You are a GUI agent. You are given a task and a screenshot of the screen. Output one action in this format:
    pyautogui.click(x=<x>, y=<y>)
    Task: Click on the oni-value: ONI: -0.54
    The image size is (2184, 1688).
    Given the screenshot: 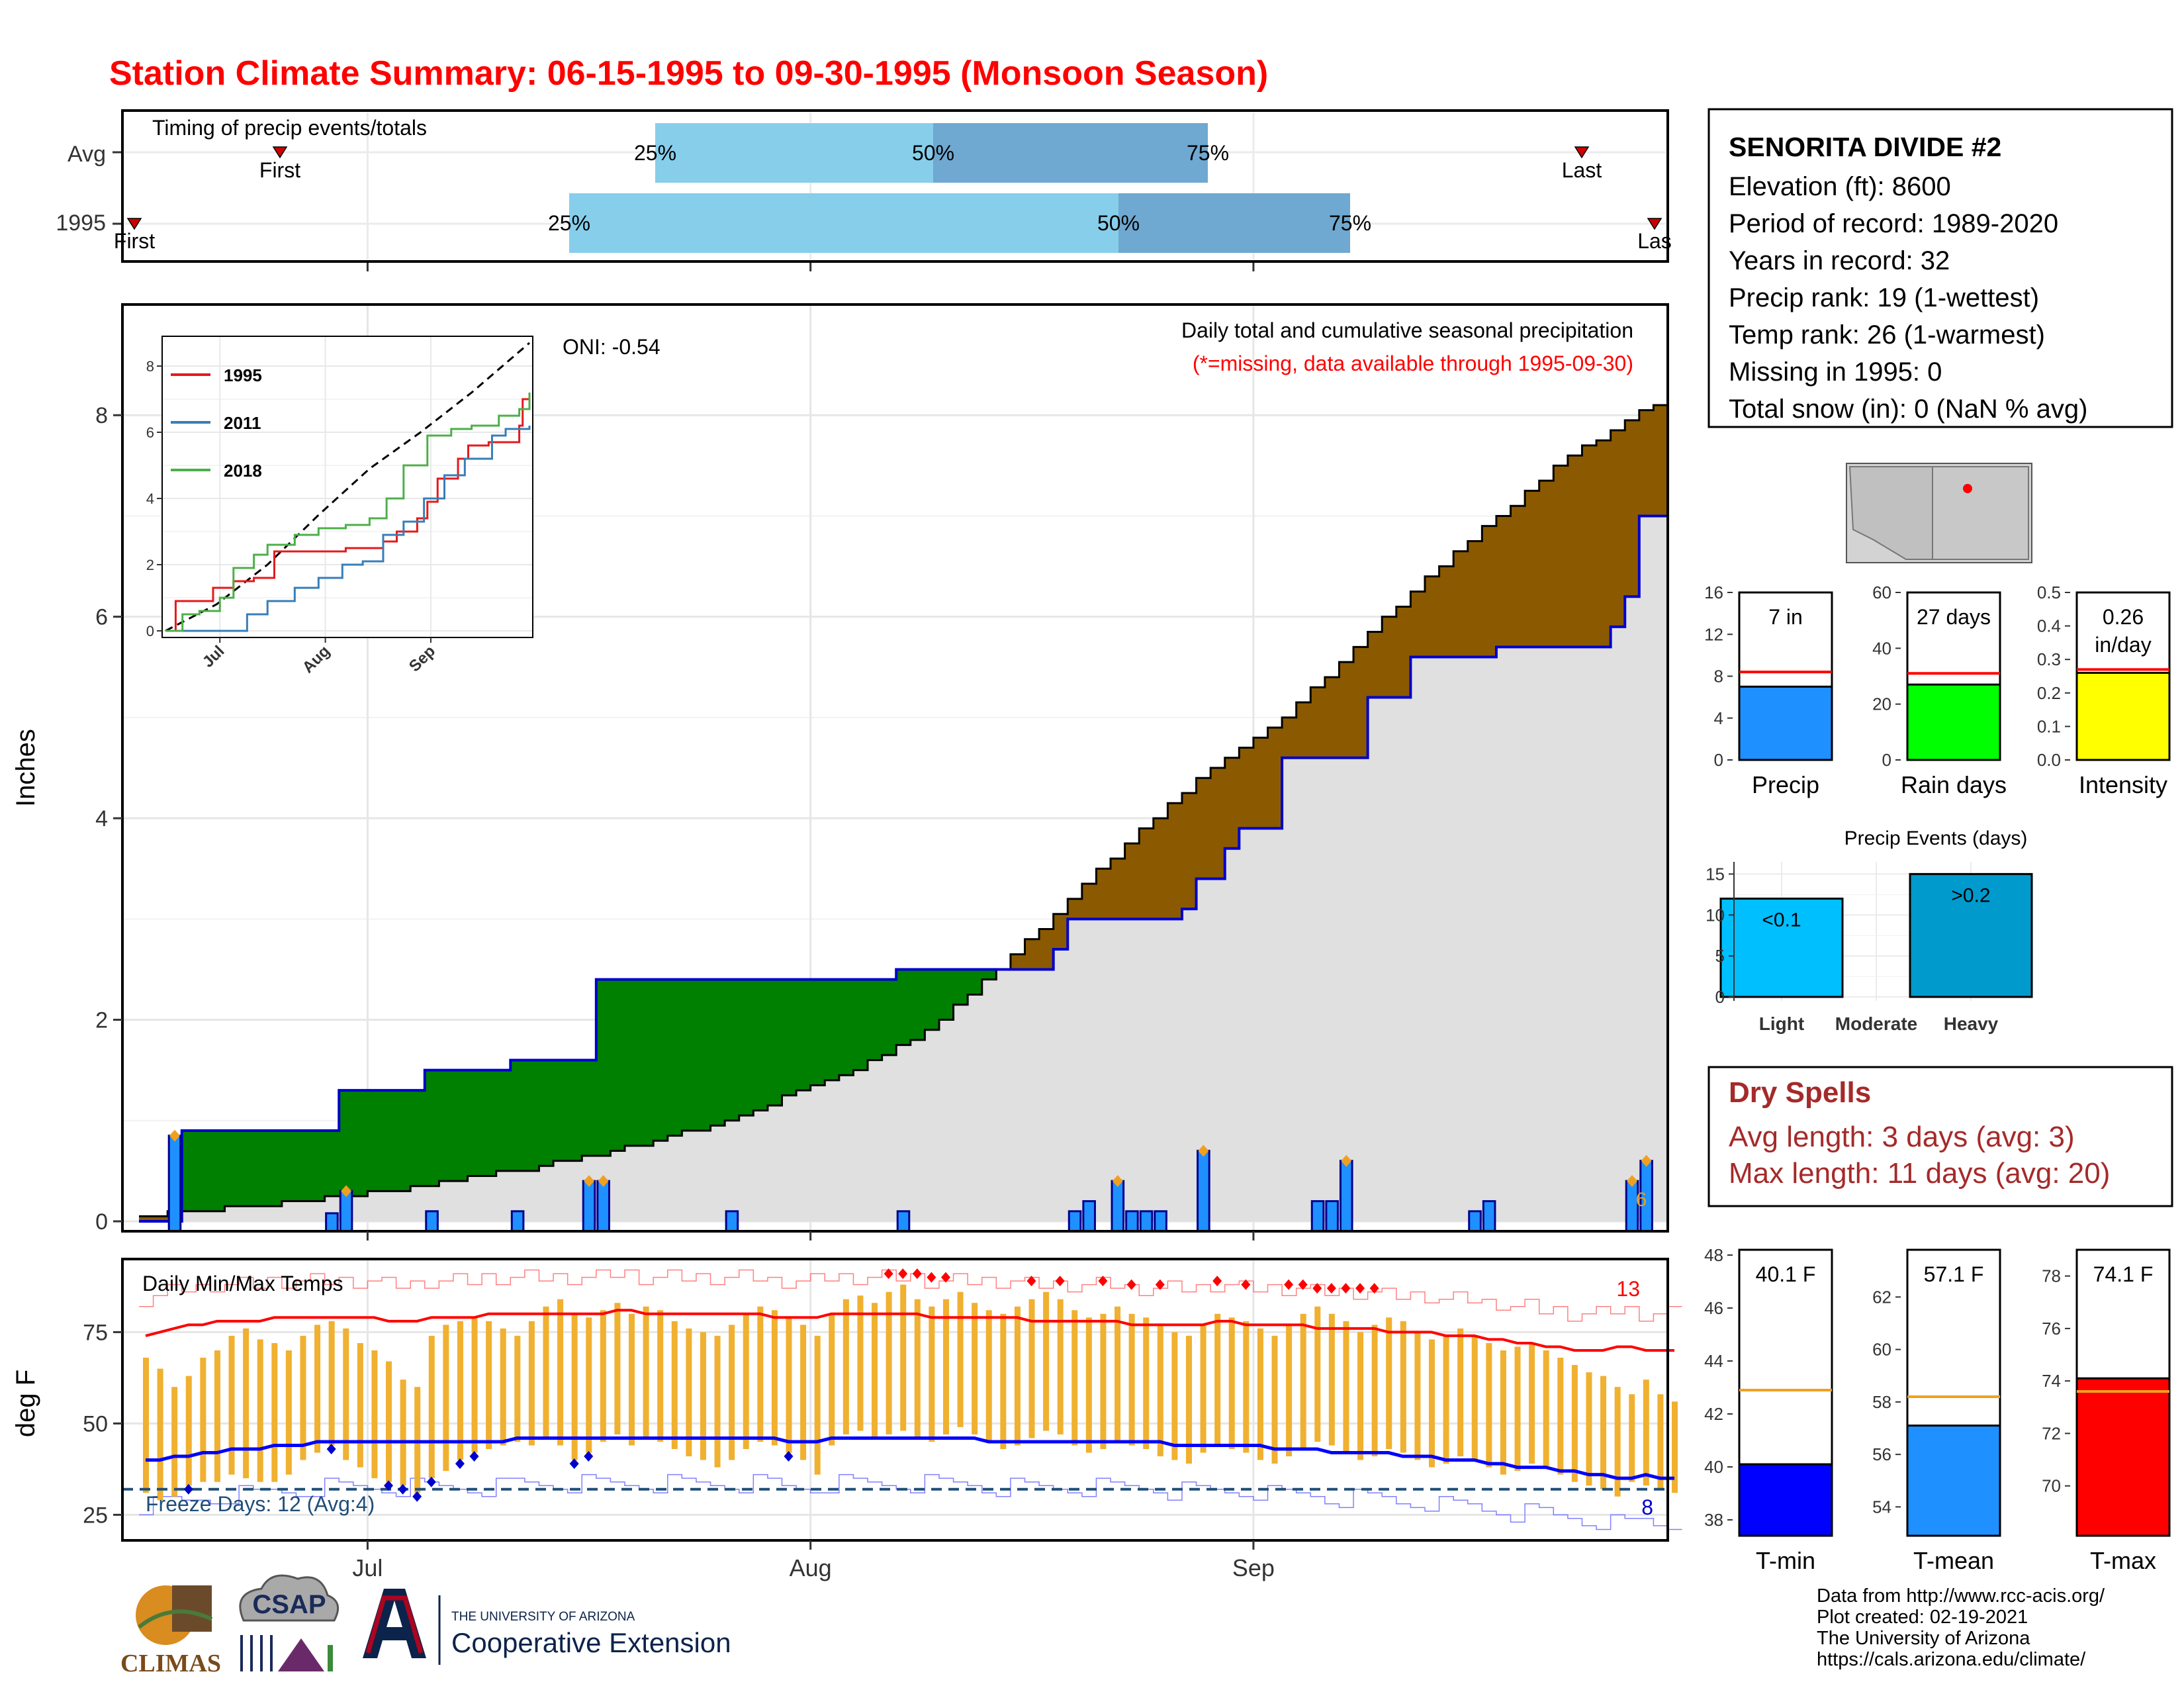 What is the action you would take?
    pyautogui.click(x=611, y=347)
    